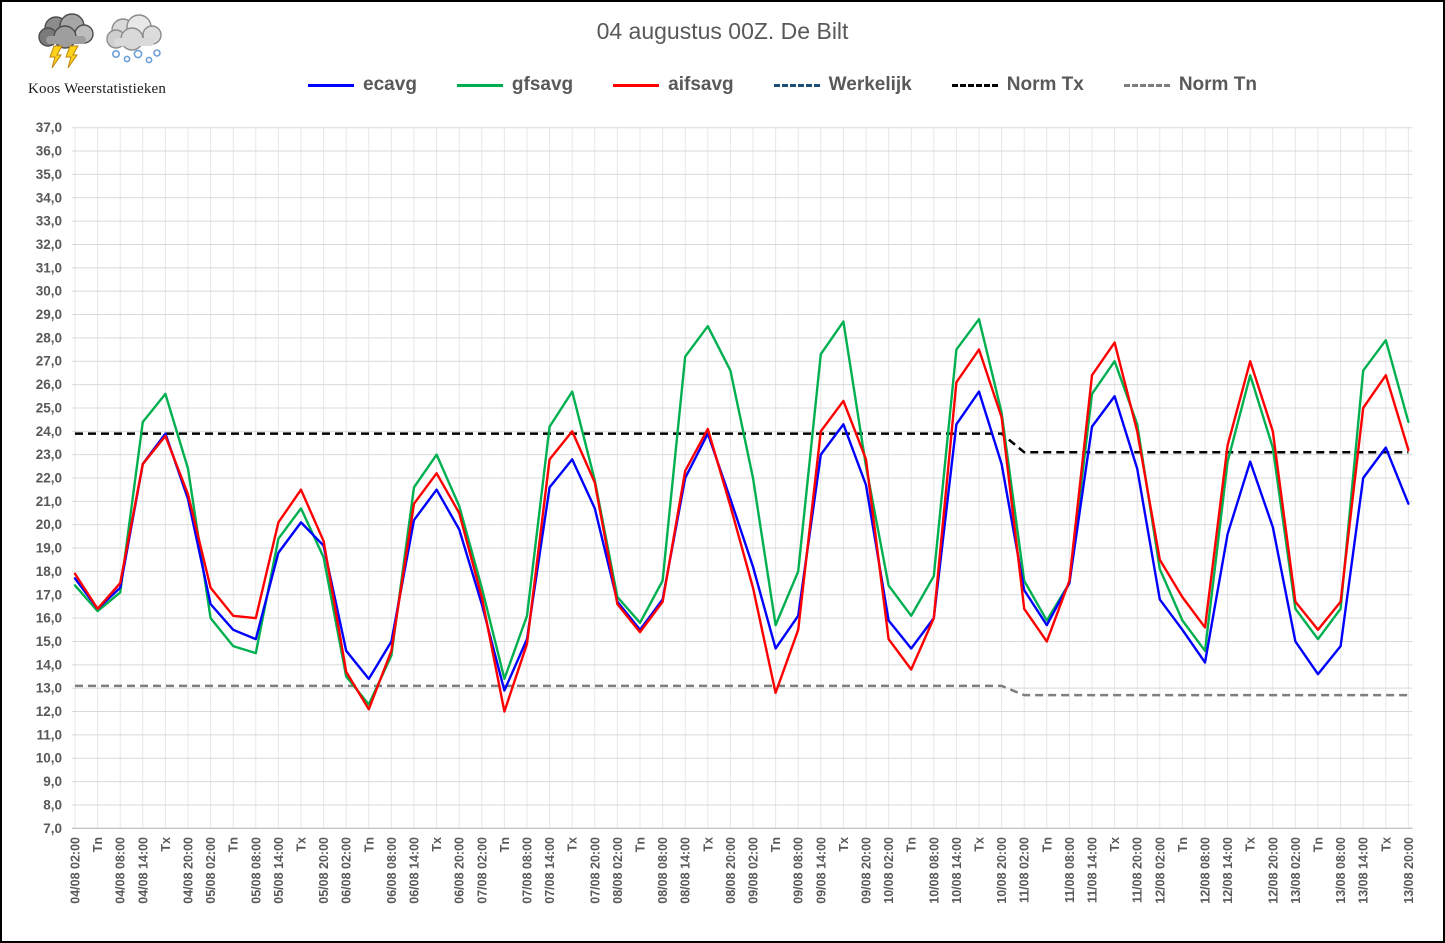 Image resolution: width=1445 pixels, height=943 pixels. I want to click on x-tick-label: 08/08 08:00, so click(663, 870).